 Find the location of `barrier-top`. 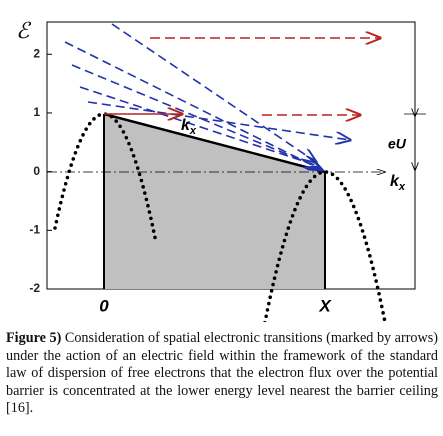

barrier-top is located at coordinates (214, 143).